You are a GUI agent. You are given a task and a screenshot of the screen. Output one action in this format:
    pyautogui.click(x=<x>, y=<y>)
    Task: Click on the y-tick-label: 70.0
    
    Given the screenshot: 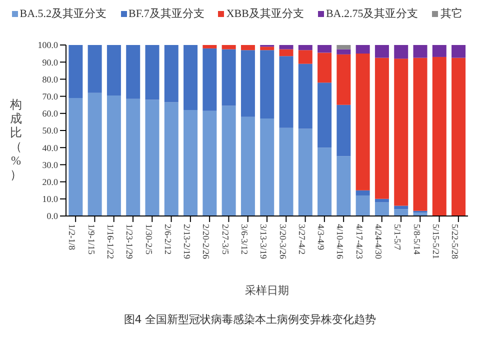 What is the action you would take?
    pyautogui.click(x=50, y=96)
    